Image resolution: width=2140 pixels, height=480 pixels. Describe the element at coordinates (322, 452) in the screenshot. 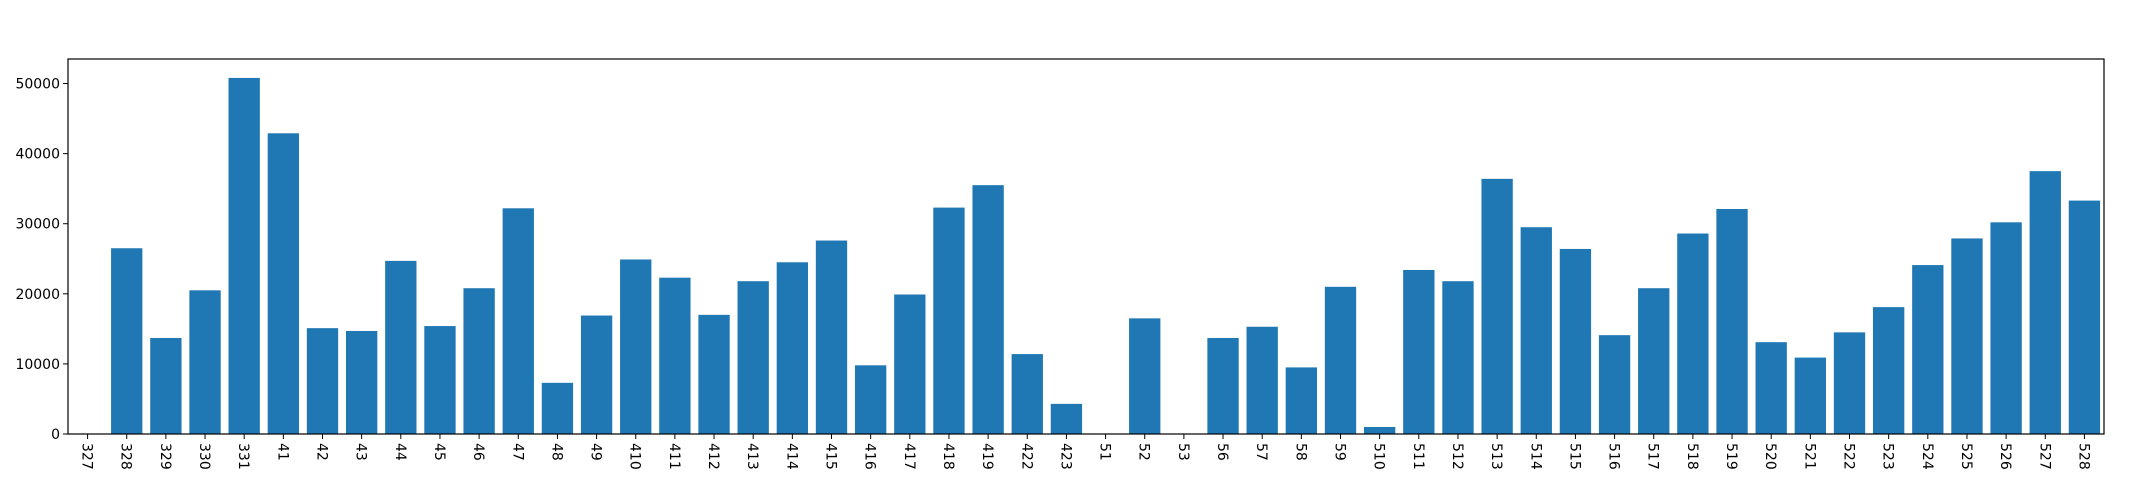

I see `x-tick-label: 42` at that location.